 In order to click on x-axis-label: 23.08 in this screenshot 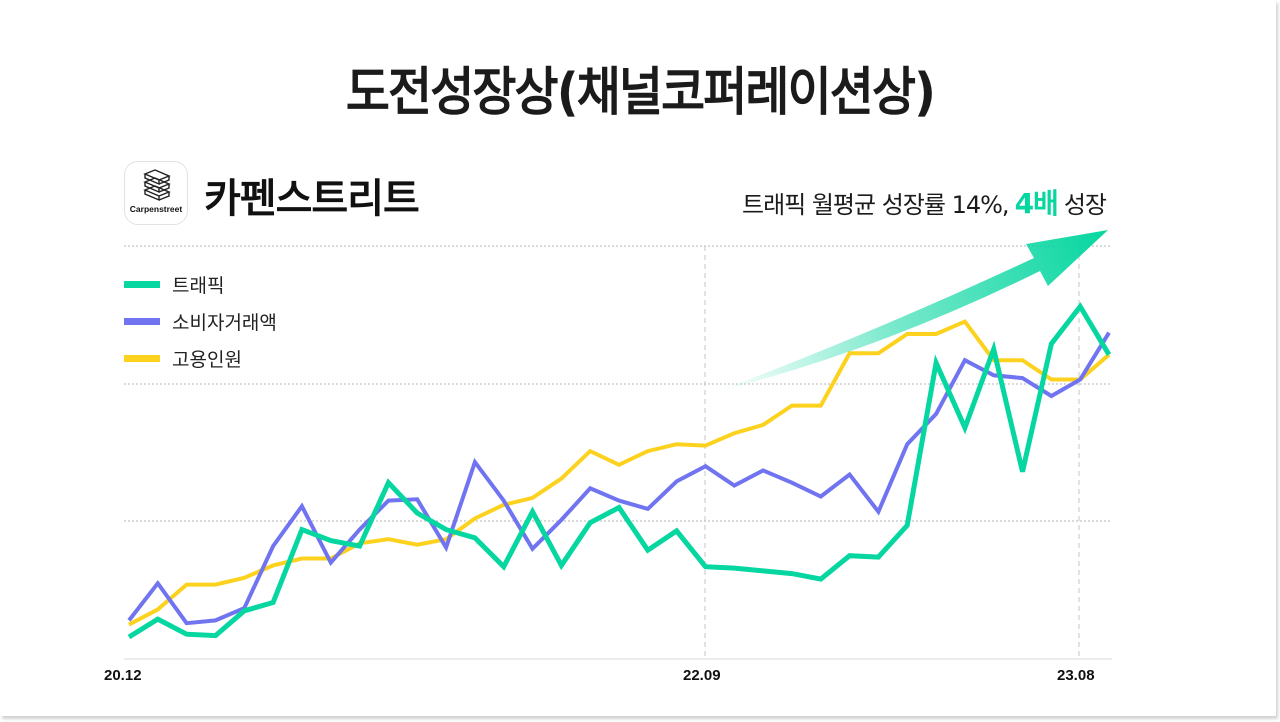, I will do `click(1076, 675)`.